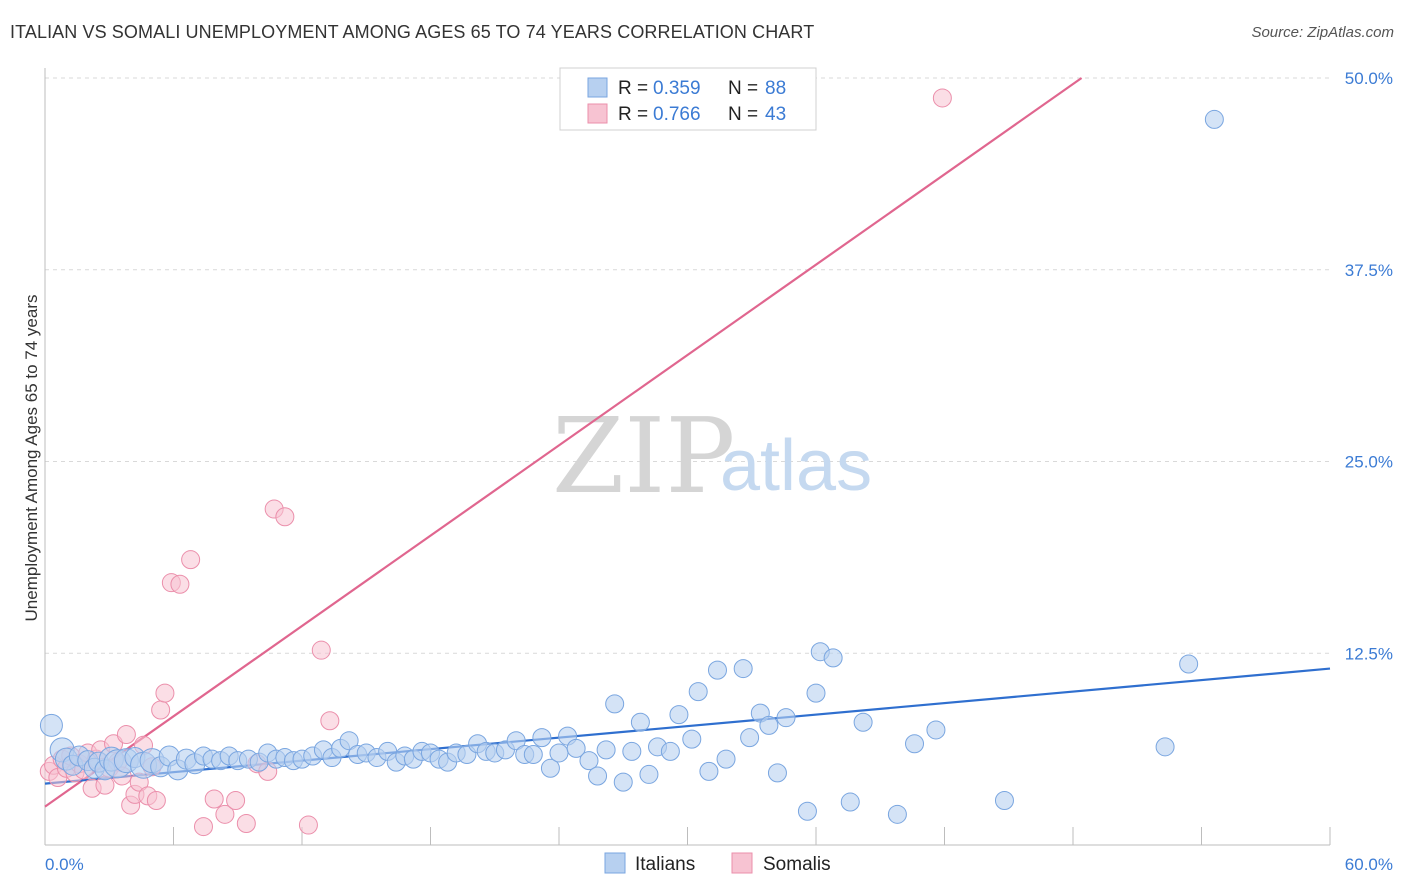 The image size is (1406, 892). What do you see at coordinates (1369, 78) in the screenshot?
I see `y-tick-label-3: 50.0%` at bounding box center [1369, 78].